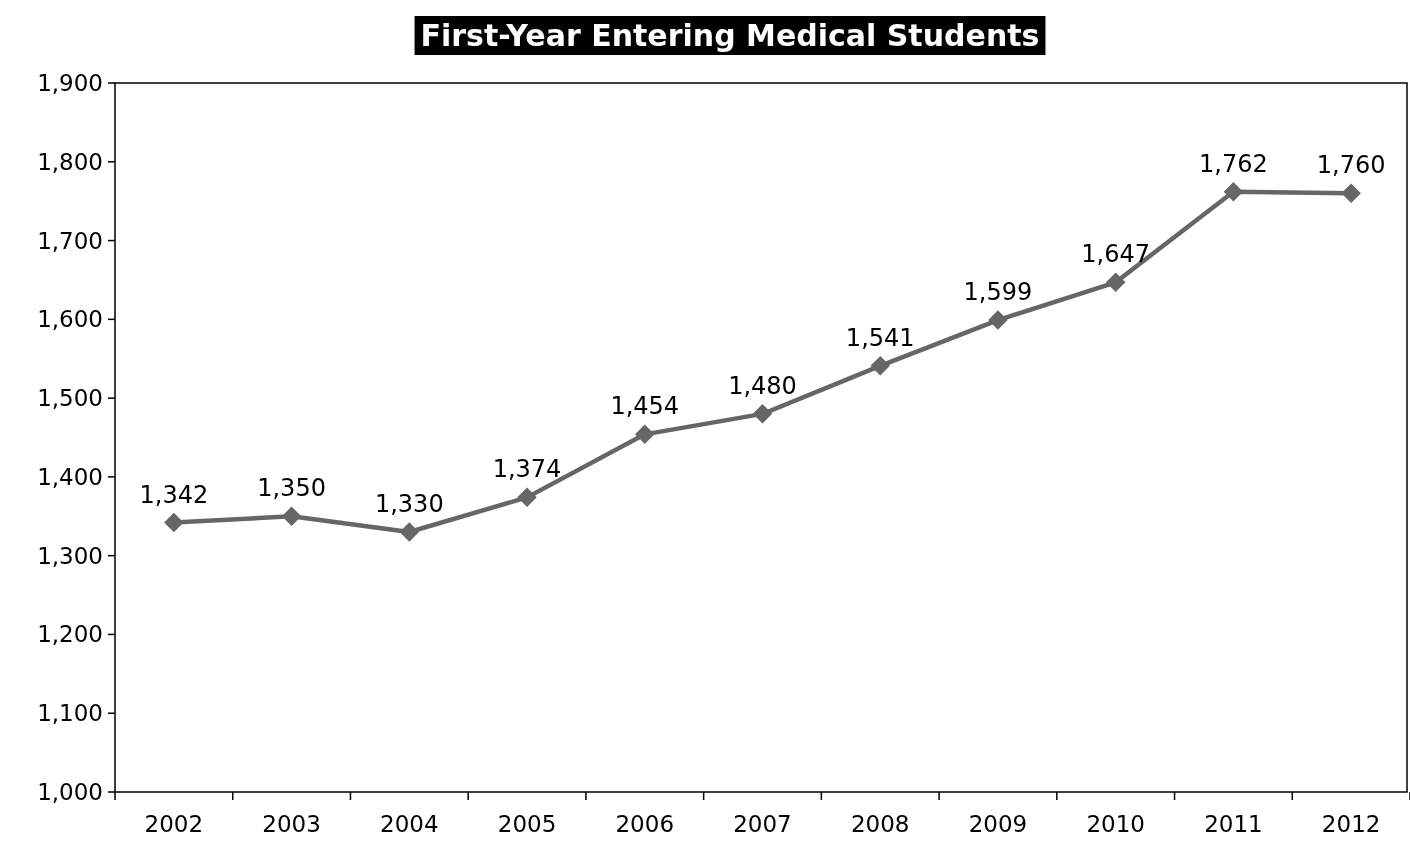 The width and height of the screenshot is (1410, 843). I want to click on x-tick-label: 2004, so click(409, 824).